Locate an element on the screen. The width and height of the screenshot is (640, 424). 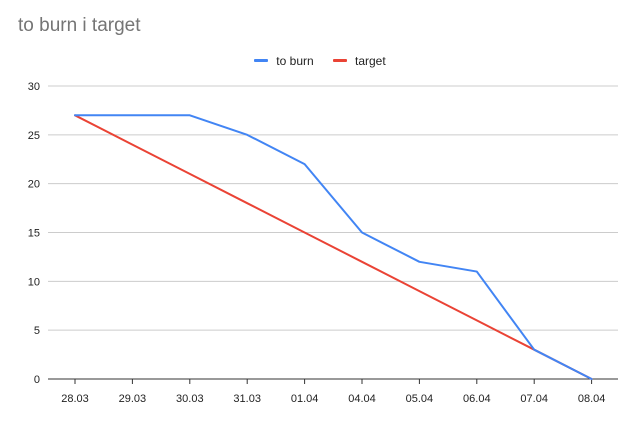
x-tick-label: 29.03 is located at coordinates (133, 399).